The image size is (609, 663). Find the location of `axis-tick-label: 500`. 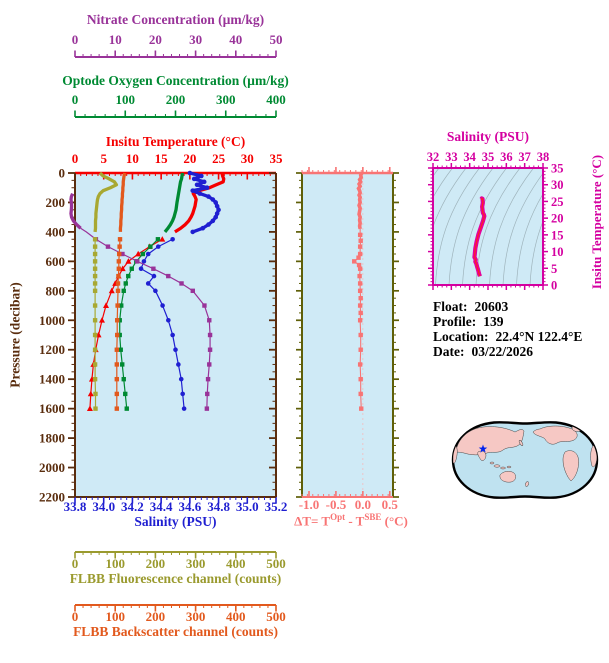

axis-tick-label: 500 is located at coordinates (276, 616).